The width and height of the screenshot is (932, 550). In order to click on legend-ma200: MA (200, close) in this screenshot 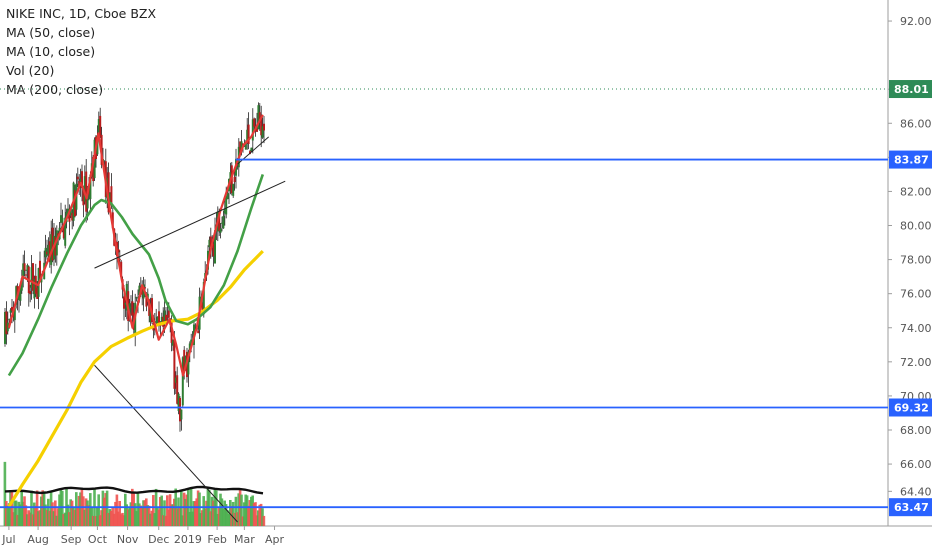, I will do `click(55, 89)`.